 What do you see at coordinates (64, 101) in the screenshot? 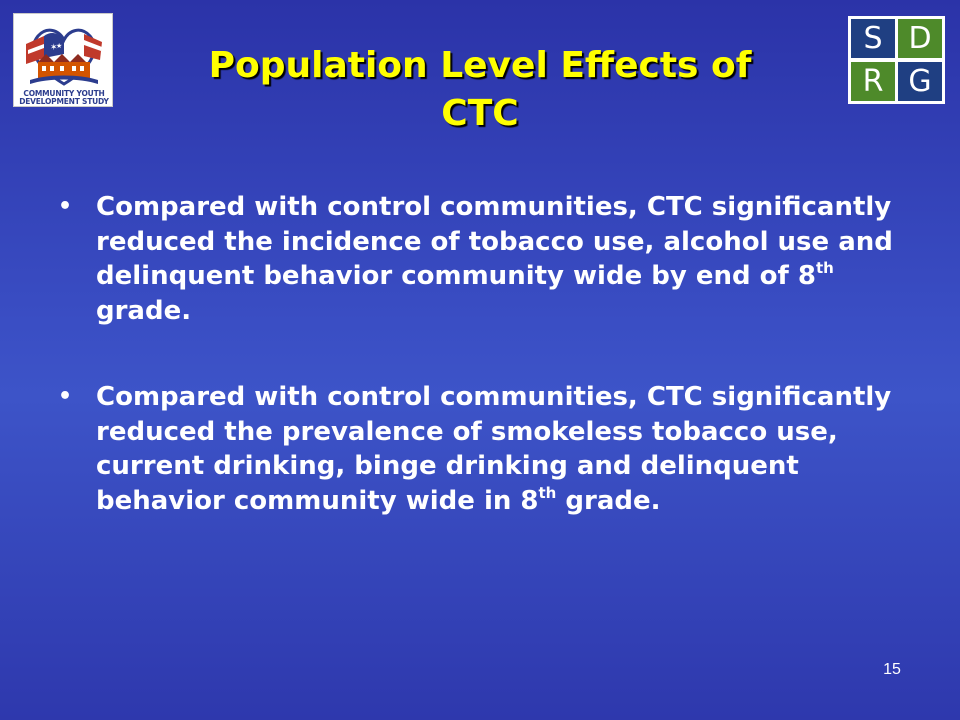
I see `cyds-logo-caption-line2: DEVELOPMENT STUDY` at bounding box center [64, 101].